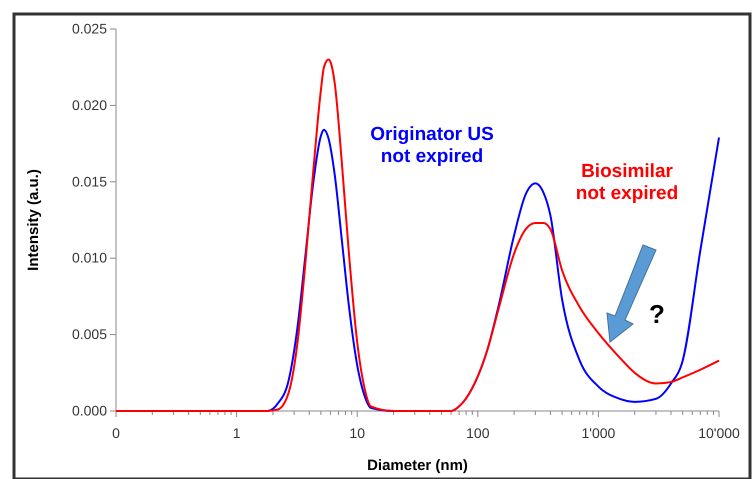 The height and width of the screenshot is (479, 752). Describe the element at coordinates (417, 465) in the screenshot. I see `x-axis-title: Diameter (nm)` at that location.